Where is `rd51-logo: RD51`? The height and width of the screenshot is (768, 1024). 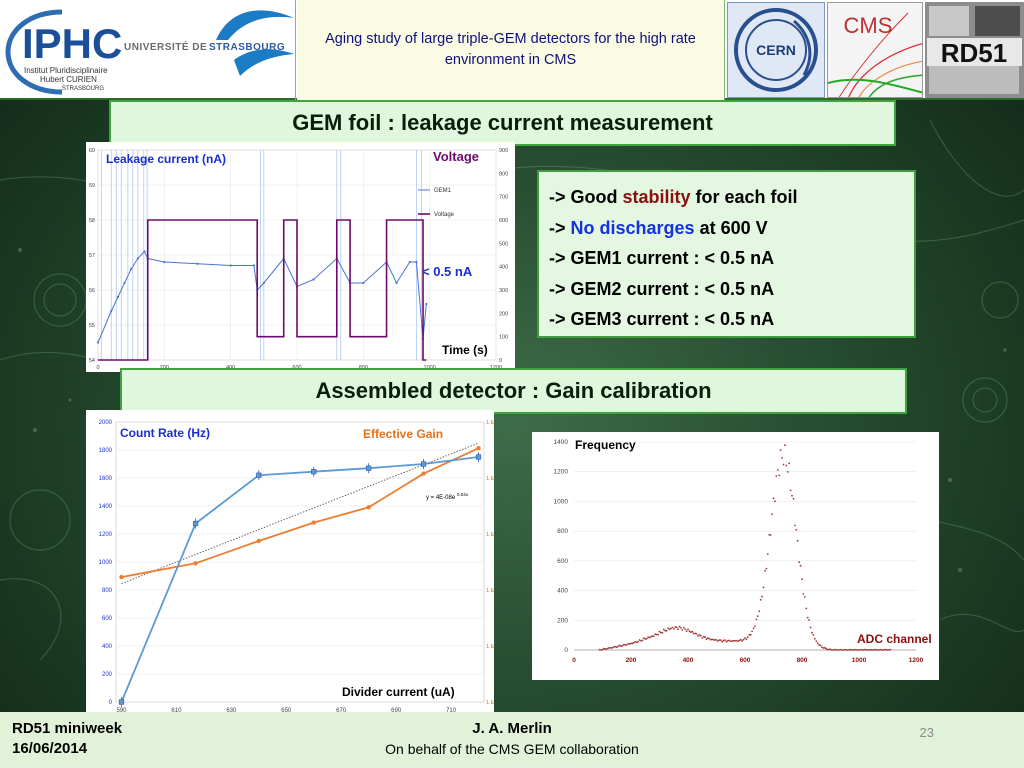
rd51-logo: RD51 is located at coordinates (974, 50).